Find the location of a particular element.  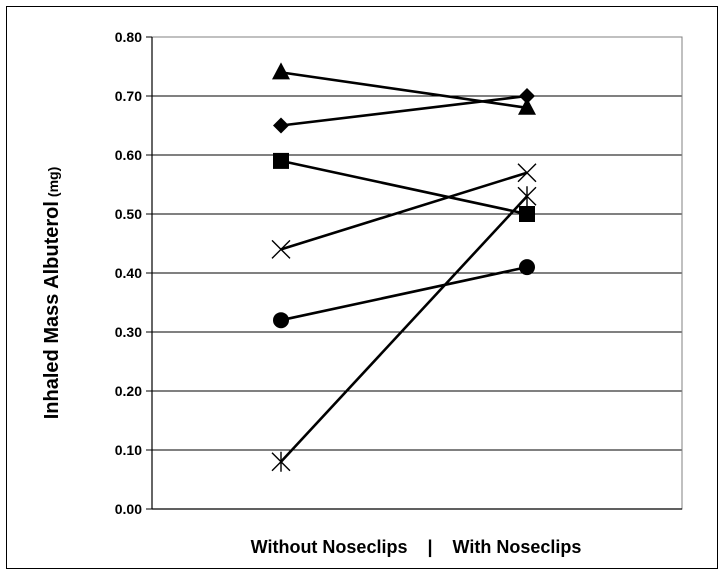

y-tick-label: 0.10 is located at coordinates (128, 450).